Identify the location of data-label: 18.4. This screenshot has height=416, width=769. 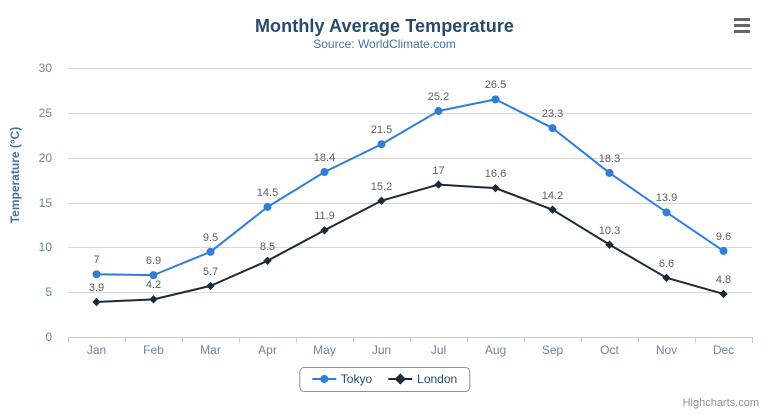
(324, 158).